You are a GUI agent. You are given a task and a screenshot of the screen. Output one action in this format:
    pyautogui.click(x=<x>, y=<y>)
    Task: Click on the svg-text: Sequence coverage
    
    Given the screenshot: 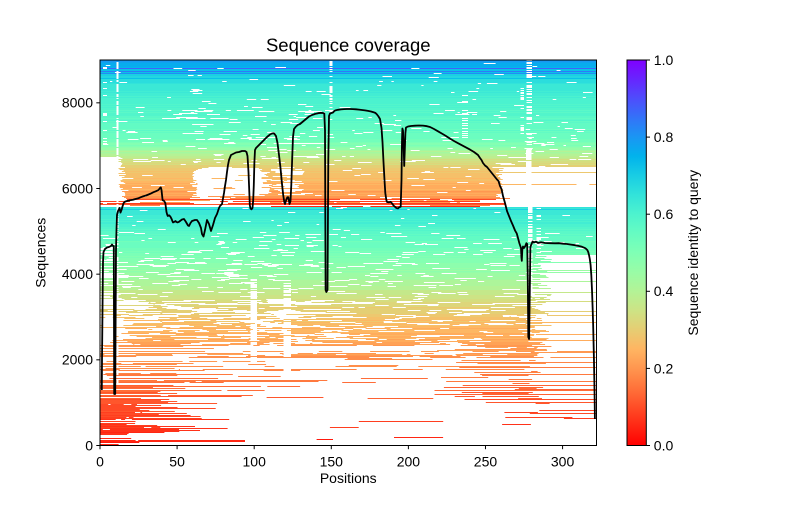 What is the action you would take?
    pyautogui.click(x=348, y=45)
    